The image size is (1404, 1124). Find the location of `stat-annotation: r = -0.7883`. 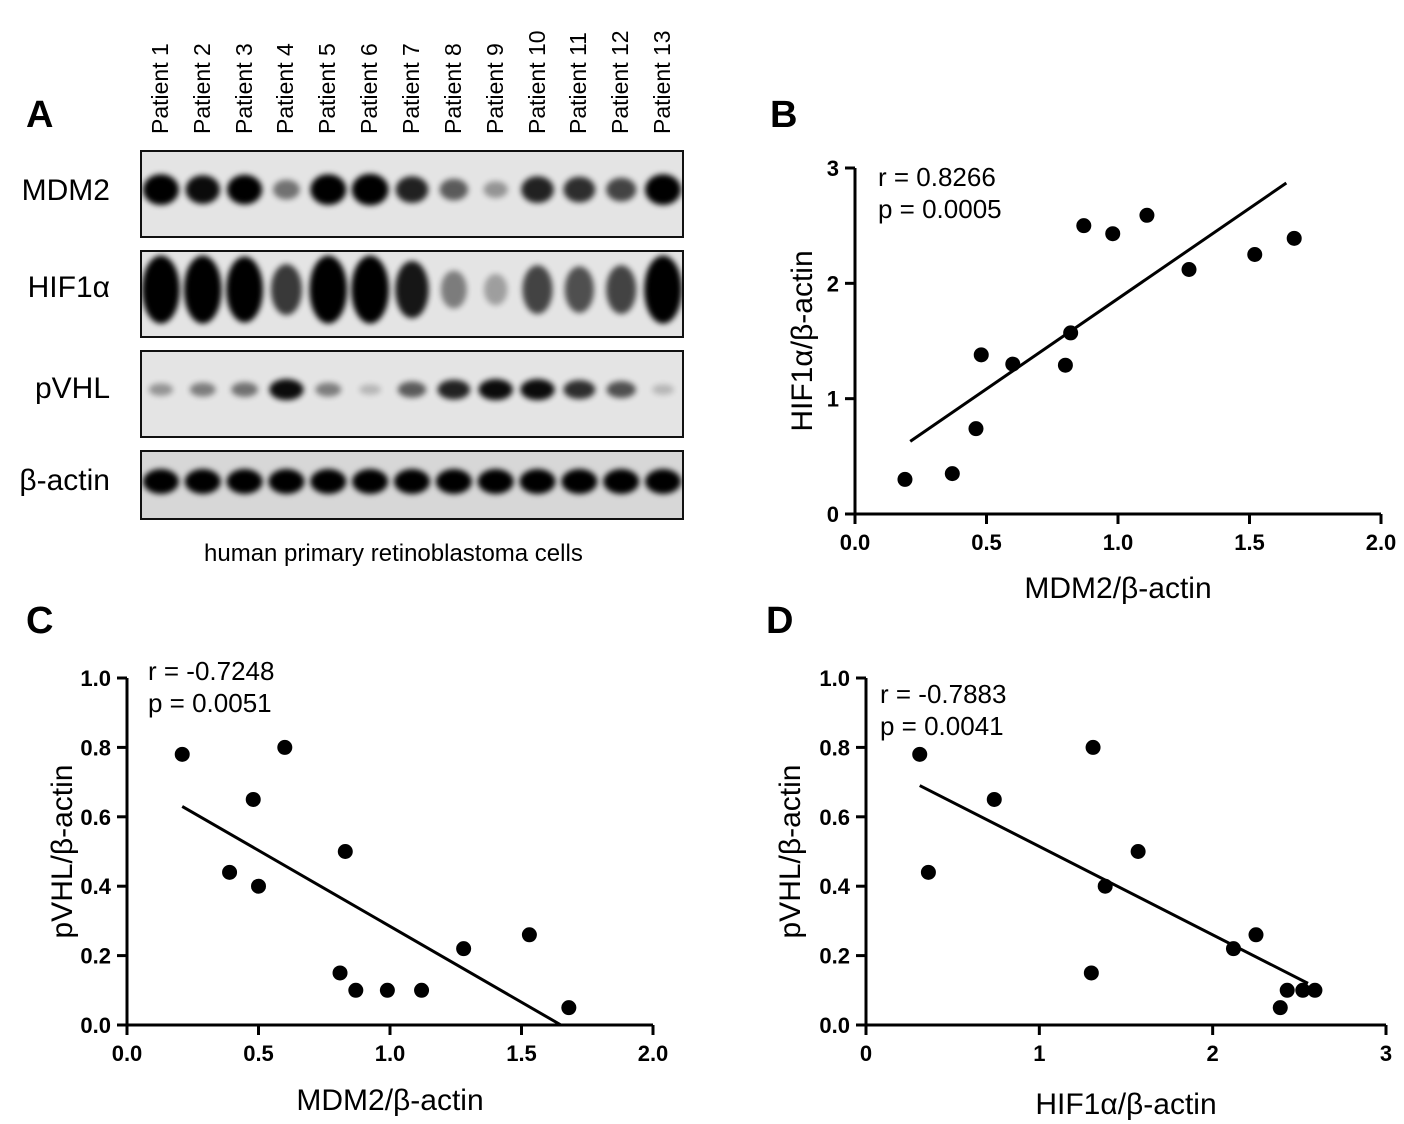

stat-annotation: r = -0.7883 is located at coordinates (943, 694).